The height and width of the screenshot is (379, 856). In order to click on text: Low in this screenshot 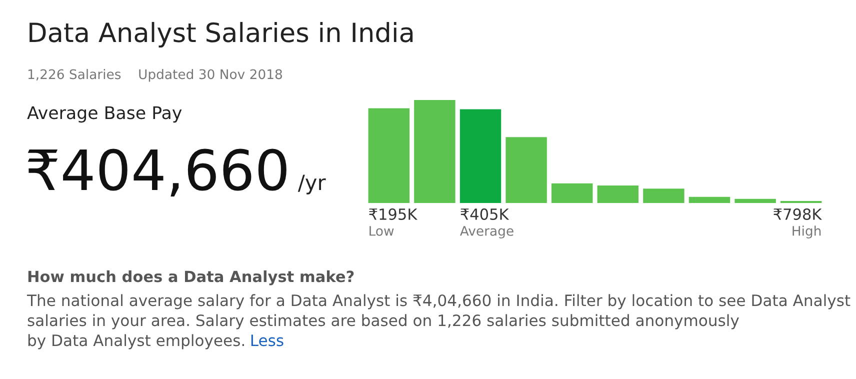, I will do `click(382, 231)`.